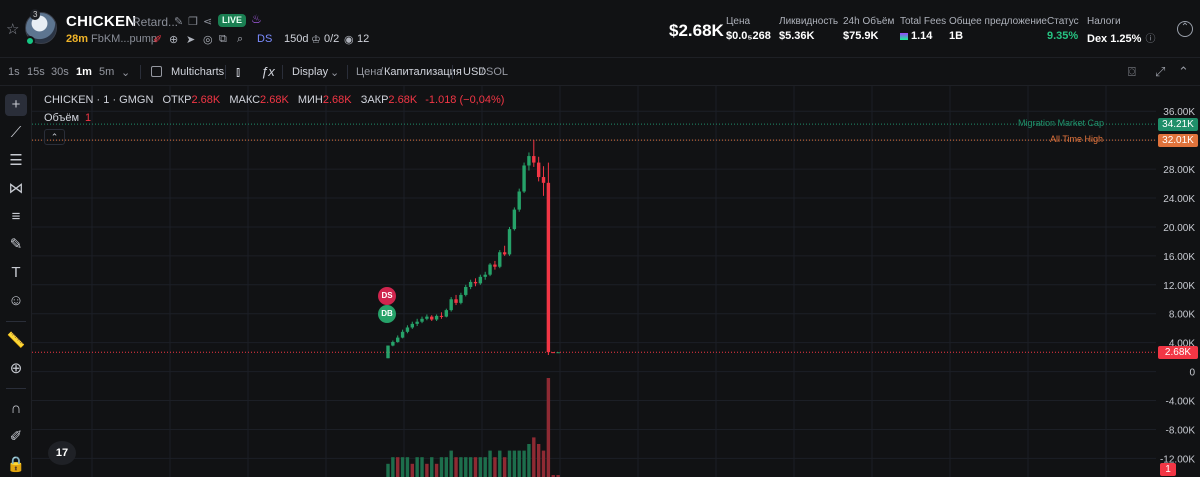 This screenshot has height=477, width=1200. What do you see at coordinates (13, 29) in the screenshot?
I see `favorite-star-icon: ☆` at bounding box center [13, 29].